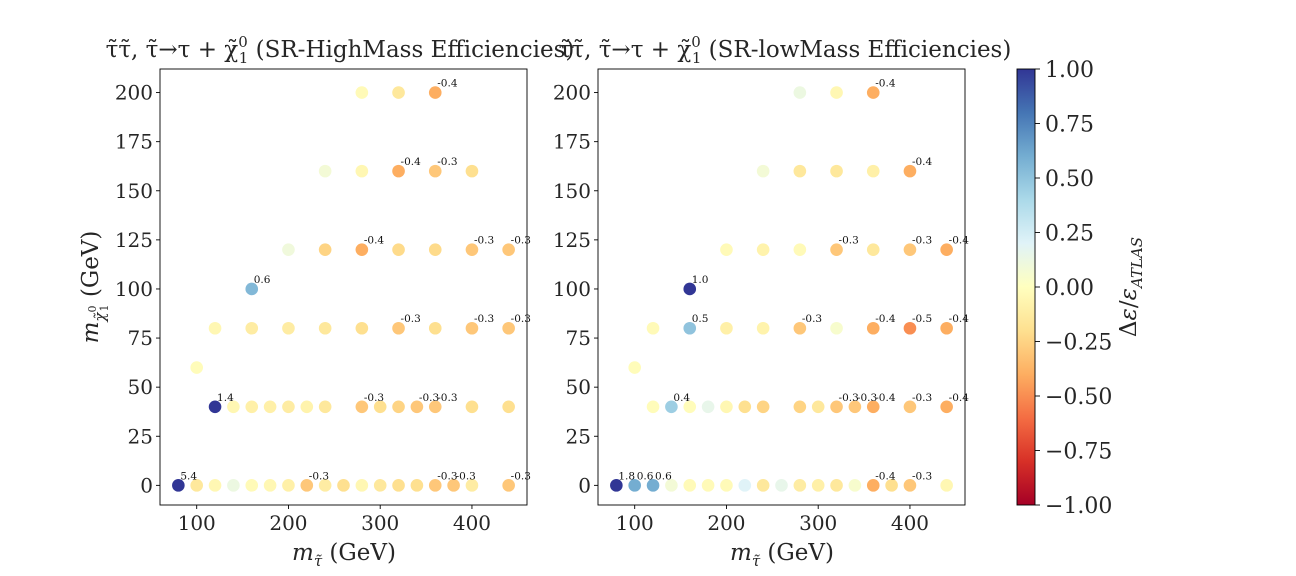 This screenshot has height=576, width=1296. Describe the element at coordinates (344, 555) in the screenshot. I see `panel-highmass-xlabel: mτ̃ (GeV)` at that location.